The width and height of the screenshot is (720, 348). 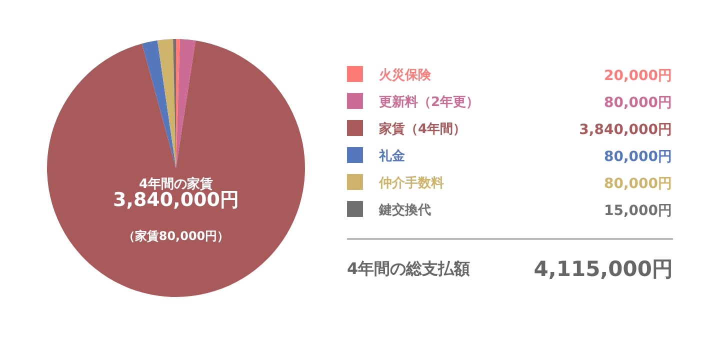 I want to click on text: 4年間の家賃, so click(x=176, y=184).